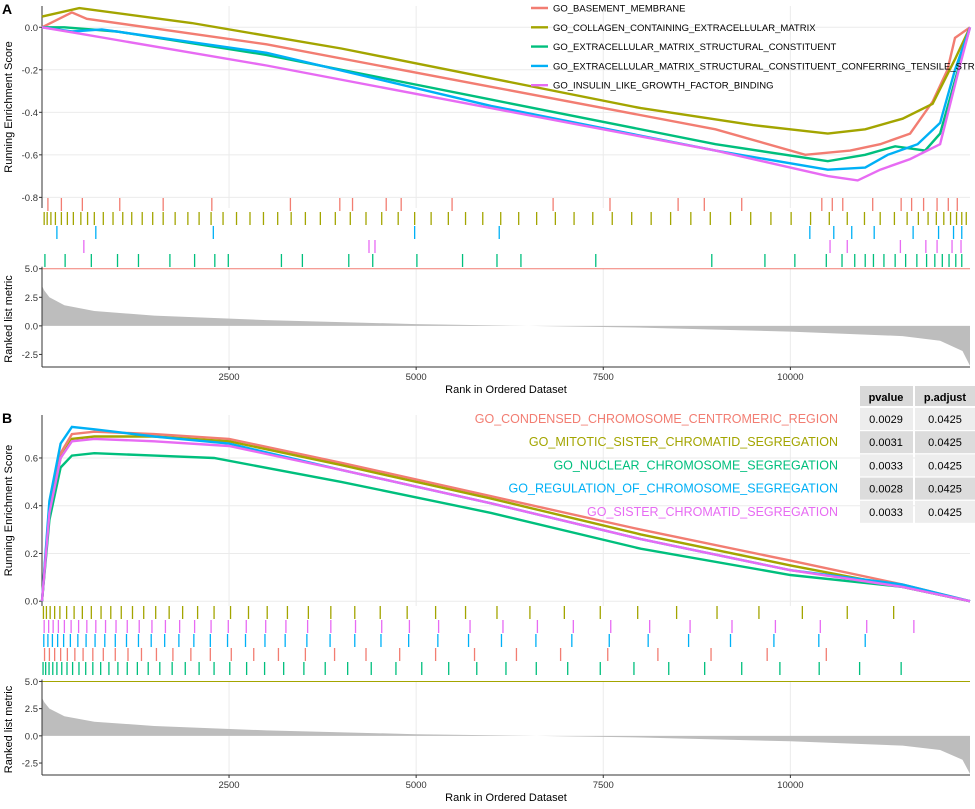 The image size is (975, 809). What do you see at coordinates (30, 113) in the screenshot?
I see `y-tick-label: -0.4` at bounding box center [30, 113].